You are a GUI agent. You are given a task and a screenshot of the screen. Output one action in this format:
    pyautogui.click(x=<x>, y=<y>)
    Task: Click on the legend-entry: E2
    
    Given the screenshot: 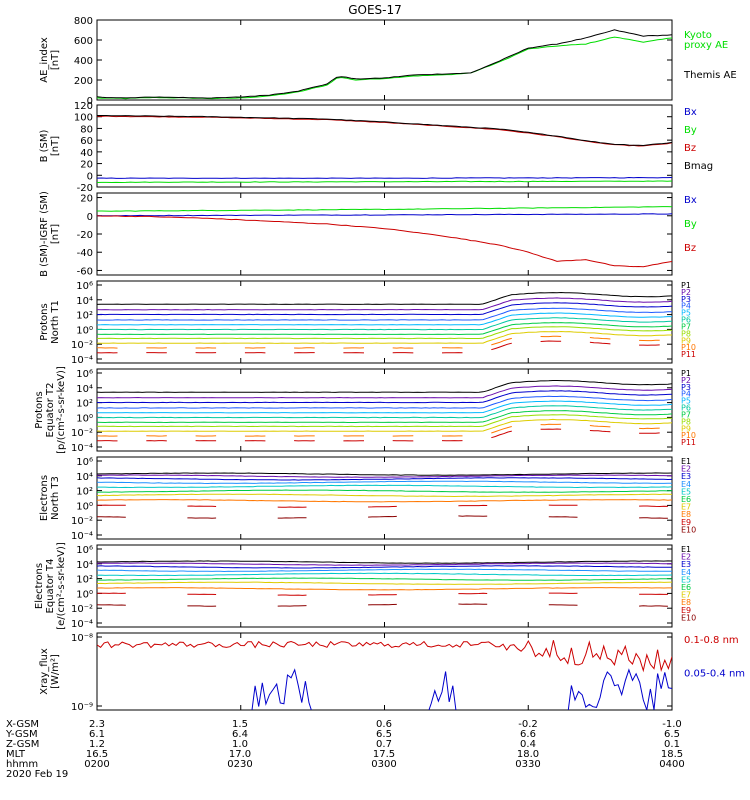 What is the action you would take?
    pyautogui.click(x=686, y=469)
    